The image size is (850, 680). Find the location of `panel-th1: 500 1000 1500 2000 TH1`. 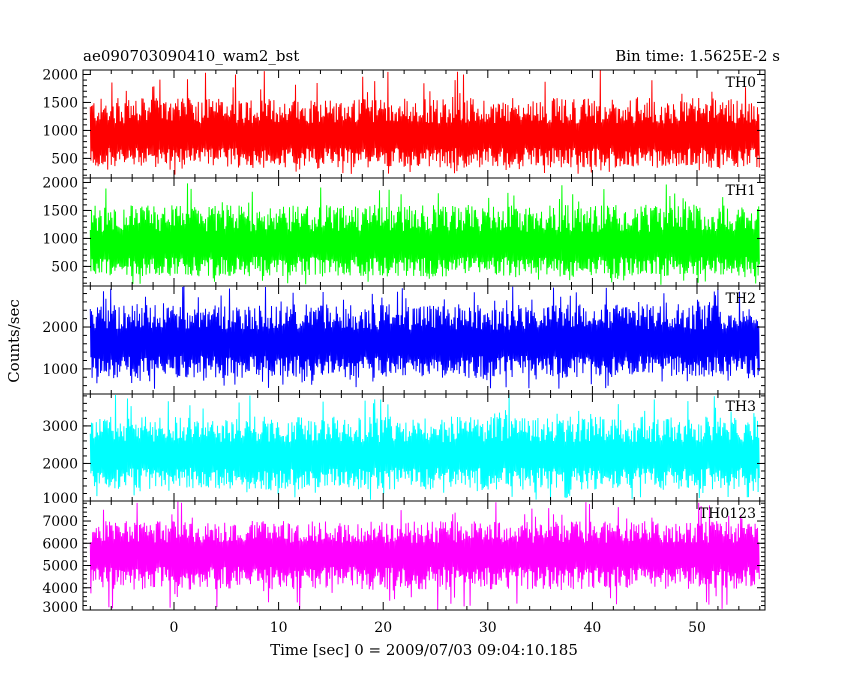

panel-th1: 500 1000 1500 2000 TH1 is located at coordinates (404, 231).